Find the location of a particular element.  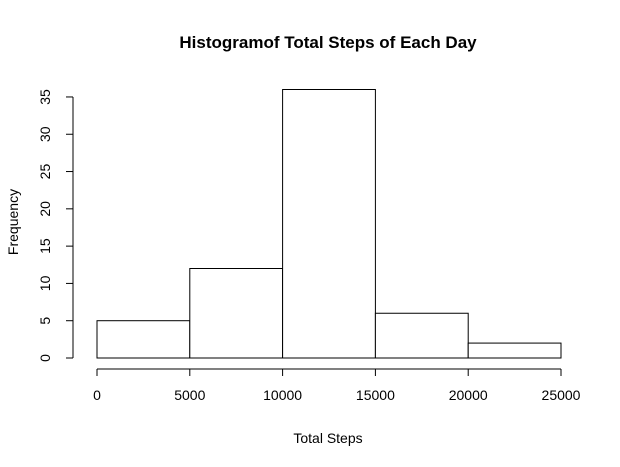

y-axis-label: Frequency is located at coordinates (13, 222).